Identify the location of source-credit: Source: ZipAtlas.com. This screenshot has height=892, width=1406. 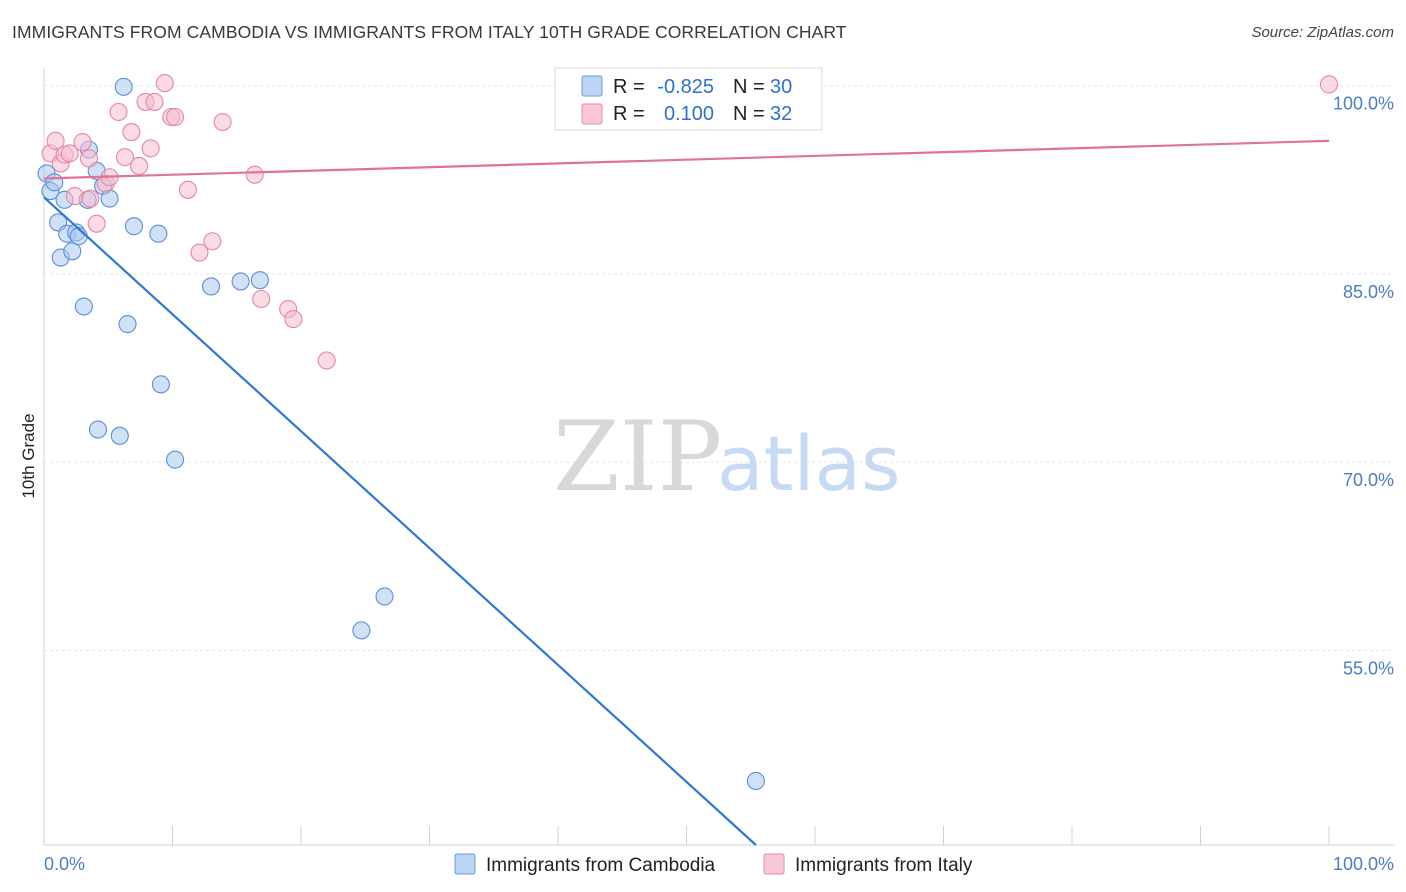
(1322, 32).